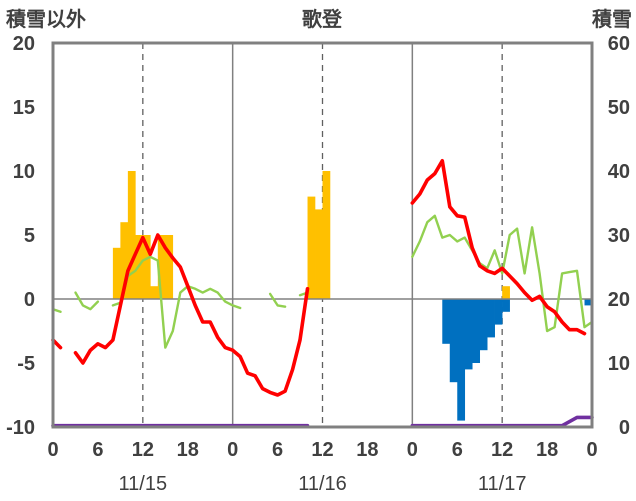 The width and height of the screenshot is (636, 501). Describe the element at coordinates (619, 44) in the screenshot. I see `right-tick-label: 60` at that location.